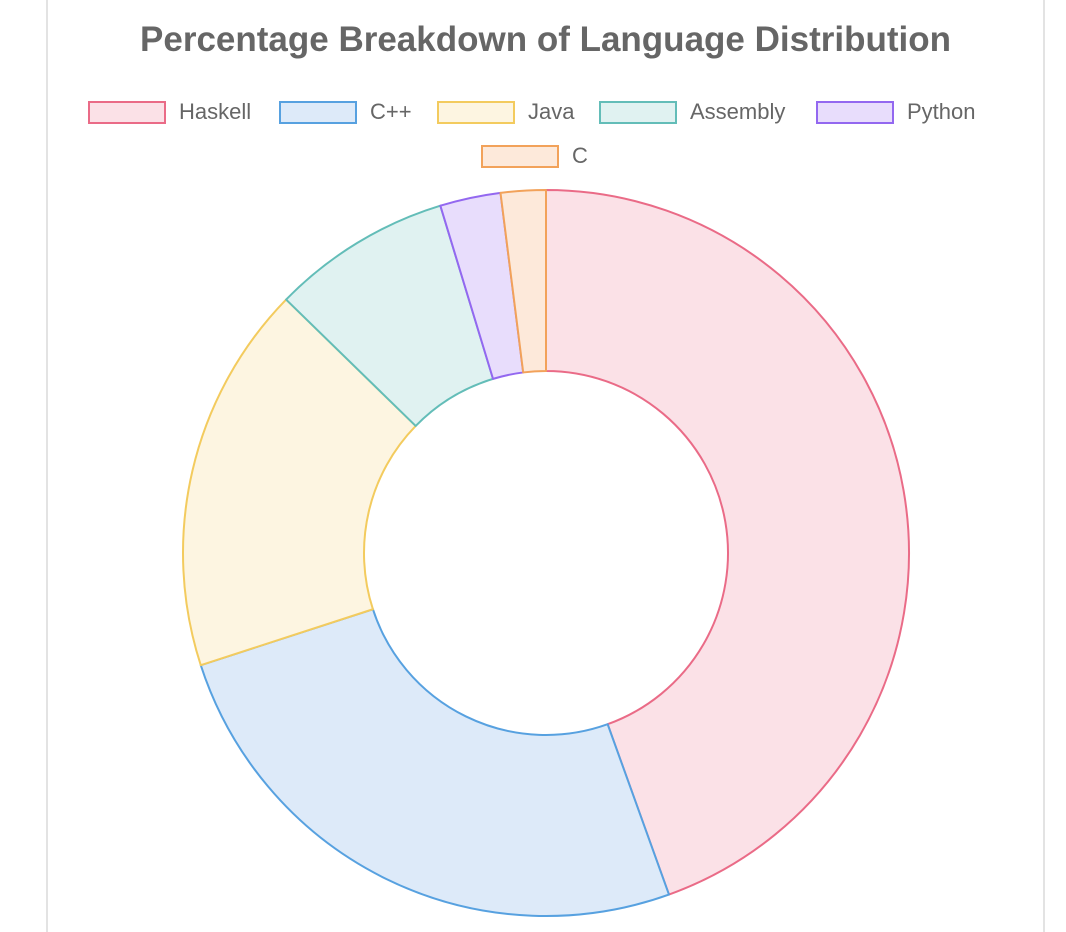 This screenshot has width=1066, height=932. Describe the element at coordinates (896, 112) in the screenshot. I see `legend-item-python: Python` at that location.